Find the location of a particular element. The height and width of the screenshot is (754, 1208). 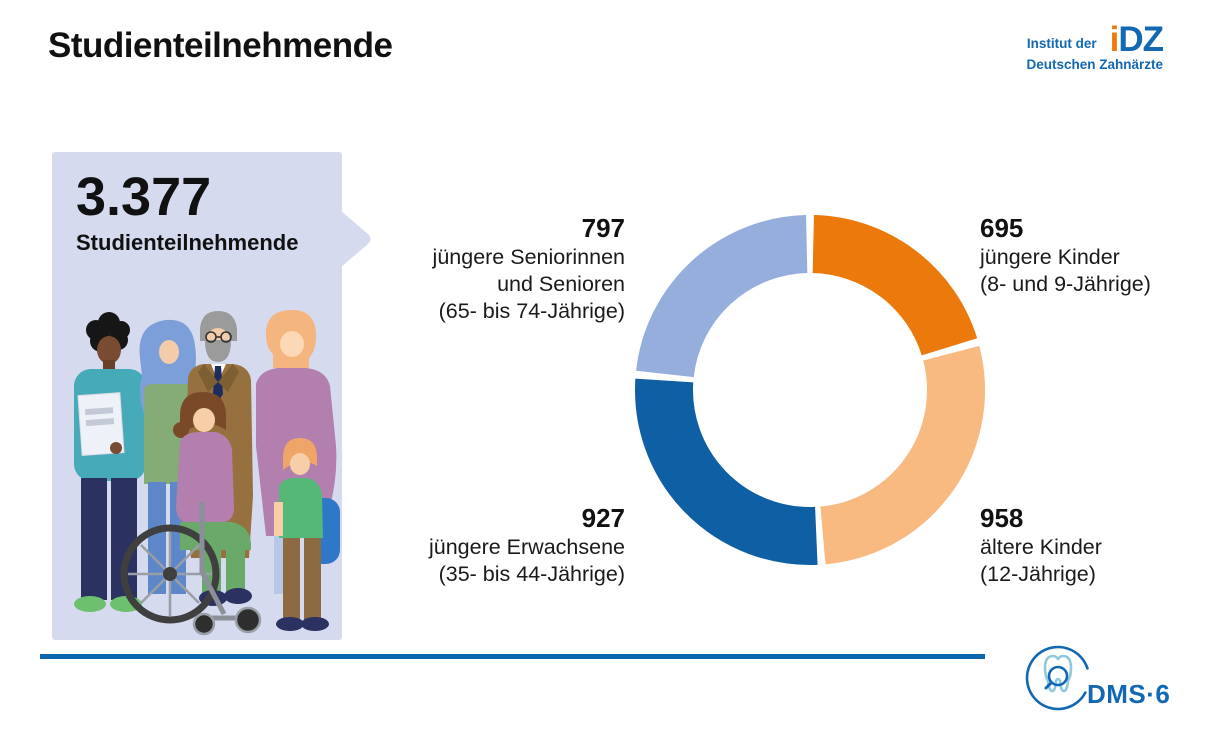

segment-text: (12-Jährige) is located at coordinates (1038, 574).